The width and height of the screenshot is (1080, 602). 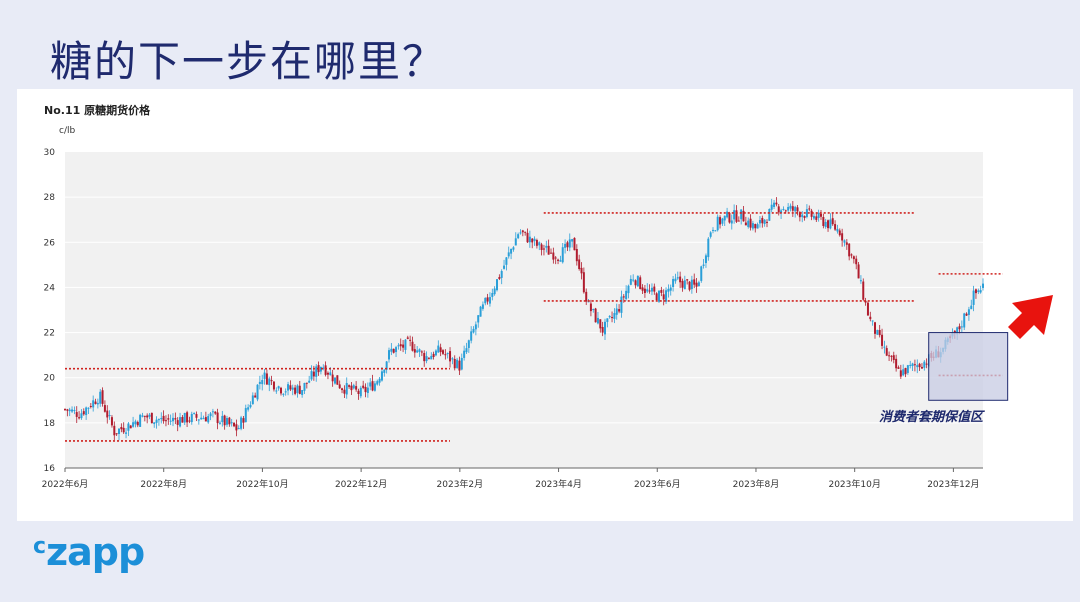 What do you see at coordinates (50, 153) in the screenshot?
I see `y-tick-label: 30` at bounding box center [50, 153].